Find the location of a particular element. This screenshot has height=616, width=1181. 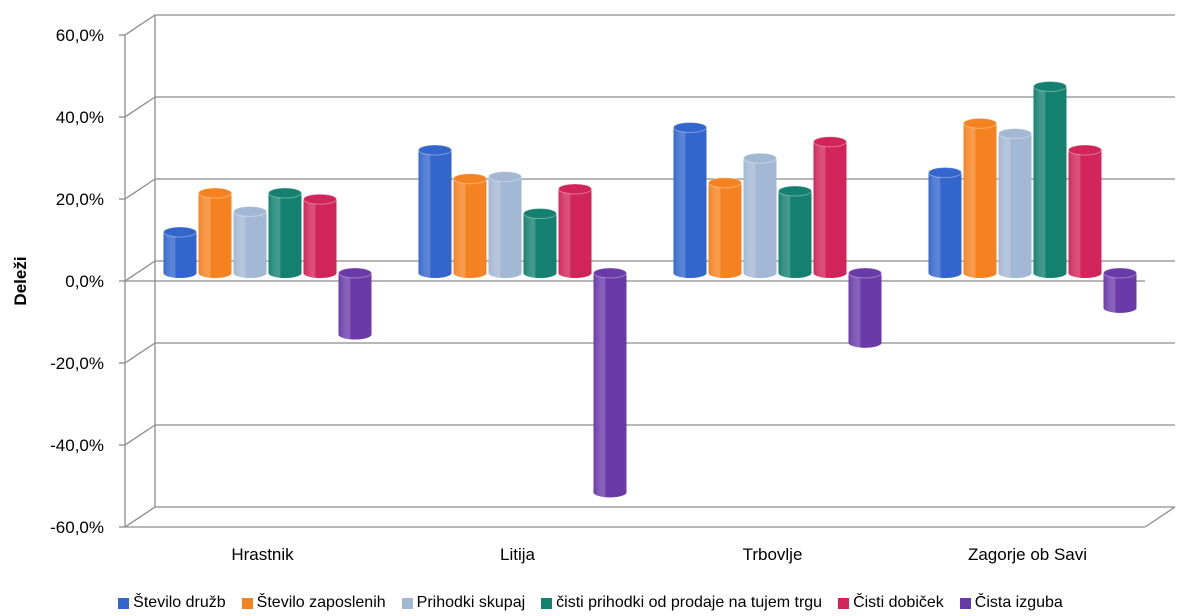

legend-item: Število družb is located at coordinates (172, 603).